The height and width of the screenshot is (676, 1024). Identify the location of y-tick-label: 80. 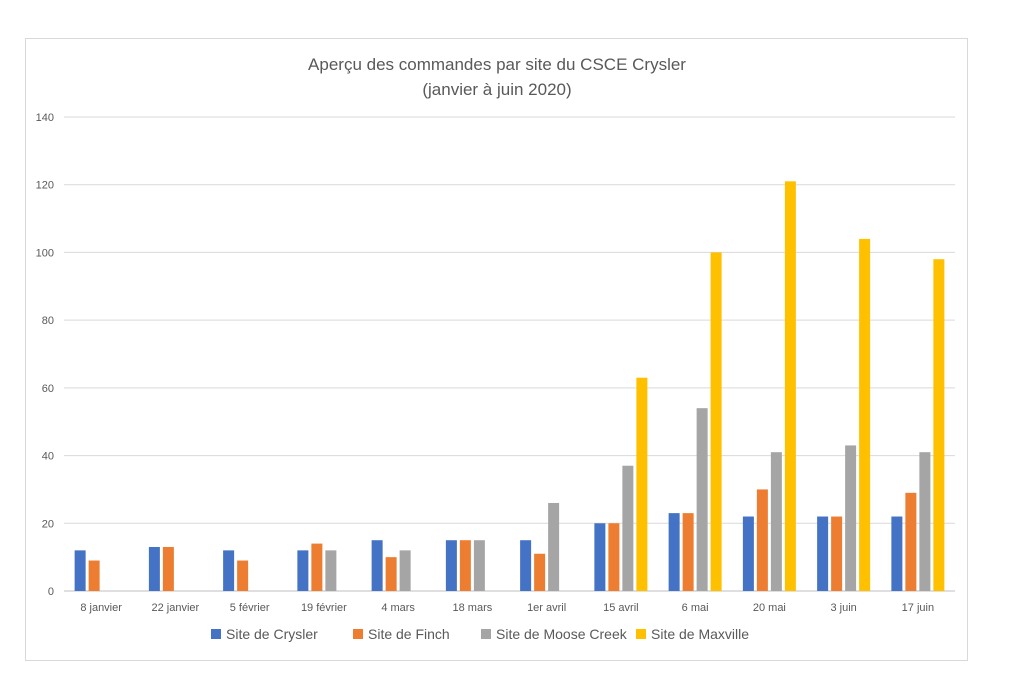
(48, 321).